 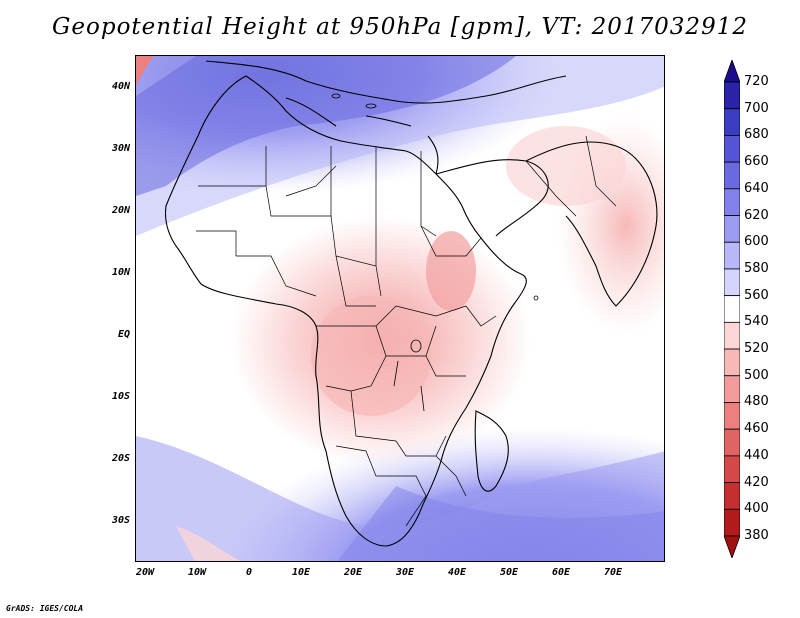 What do you see at coordinates (249, 572) in the screenshot?
I see `lon-label-0: 0` at bounding box center [249, 572].